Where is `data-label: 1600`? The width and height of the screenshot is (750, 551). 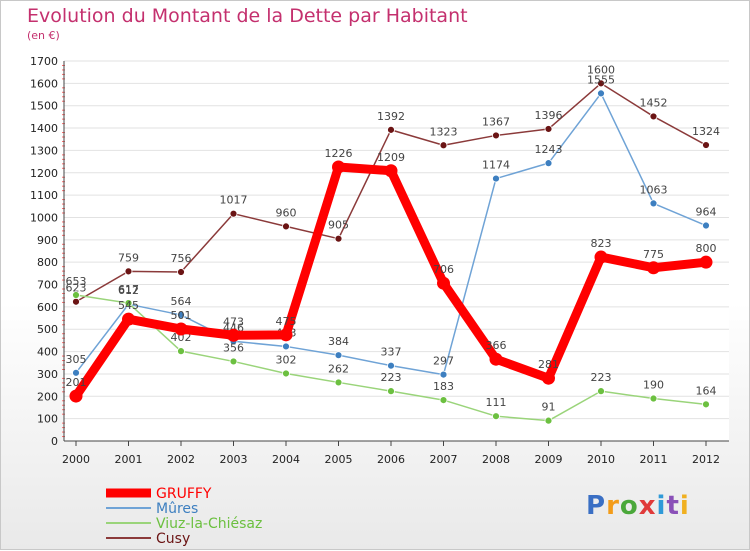 data-label: 1600 is located at coordinates (601, 69).